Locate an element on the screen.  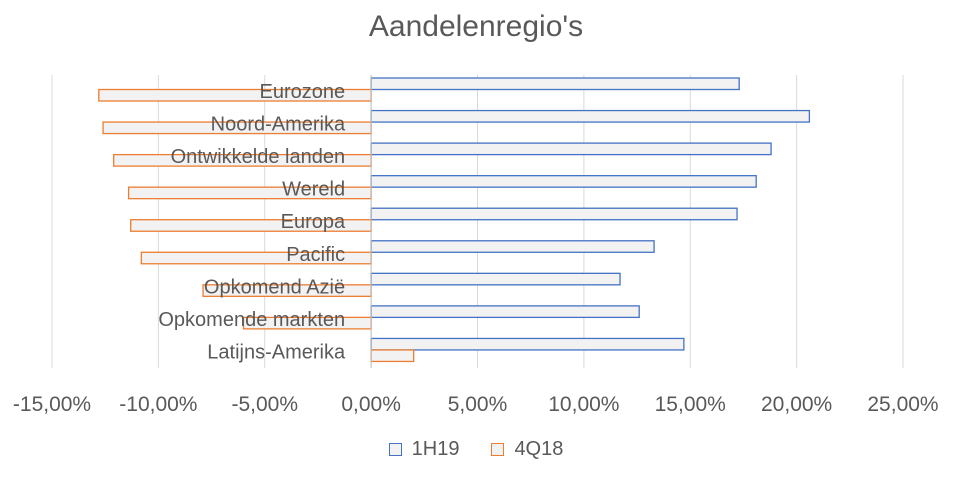
category-label: Opkomend Azië is located at coordinates (274, 287).